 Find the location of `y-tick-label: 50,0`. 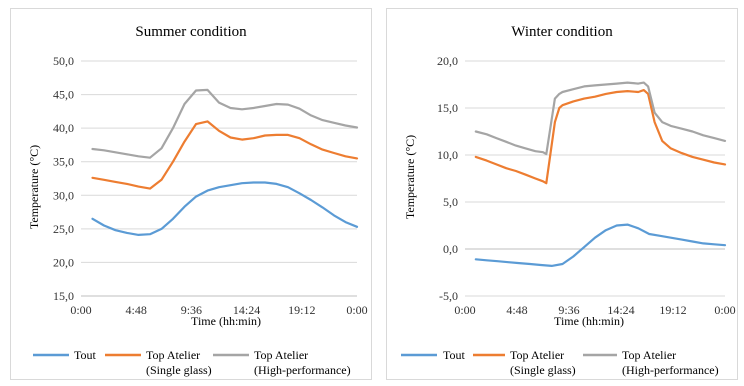

y-tick-label: 50,0 is located at coordinates (63, 61).